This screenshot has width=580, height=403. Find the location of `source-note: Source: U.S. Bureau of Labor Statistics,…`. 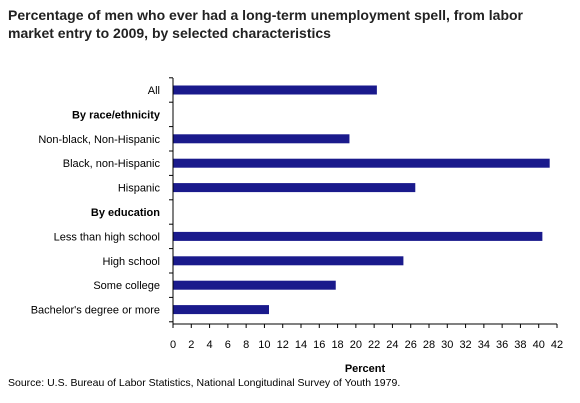

source-note: Source: U.S. Bureau of Labor Statistics,… is located at coordinates (204, 383).